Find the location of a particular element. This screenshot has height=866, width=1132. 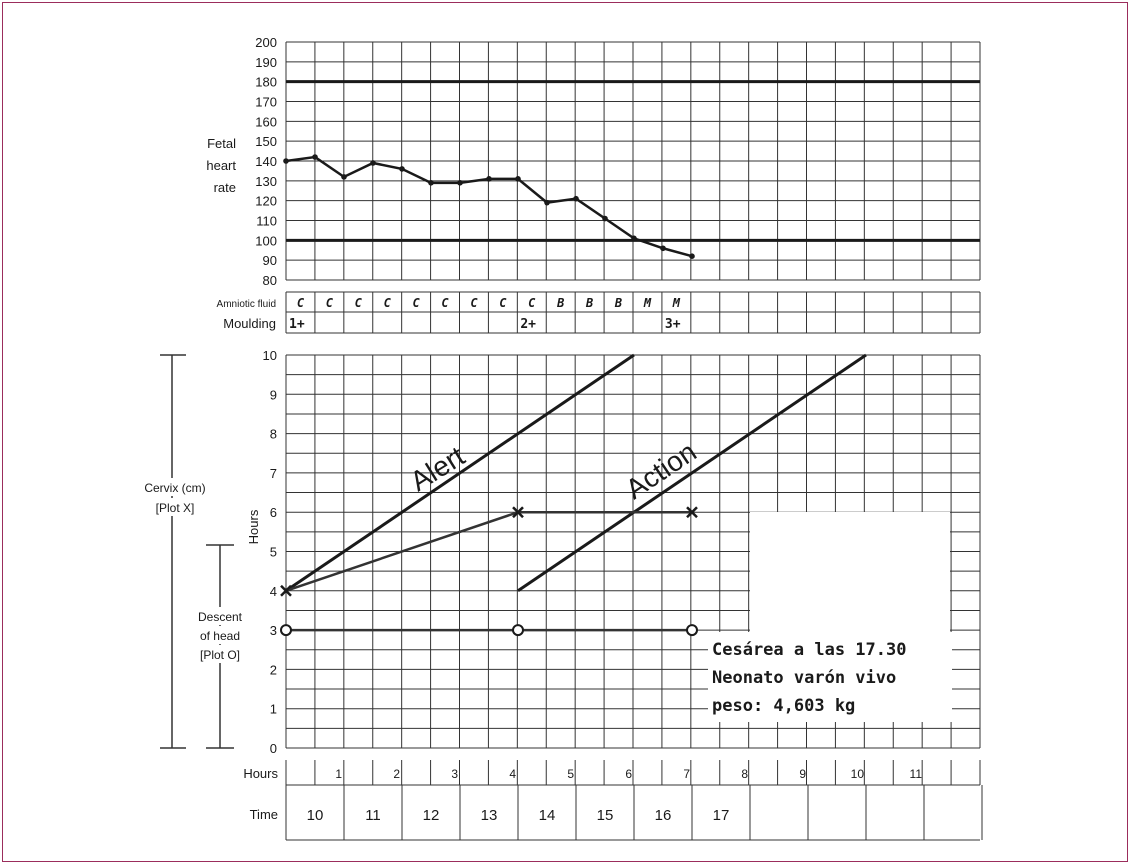

cervix-label-bg is located at coordinates (175, 487).